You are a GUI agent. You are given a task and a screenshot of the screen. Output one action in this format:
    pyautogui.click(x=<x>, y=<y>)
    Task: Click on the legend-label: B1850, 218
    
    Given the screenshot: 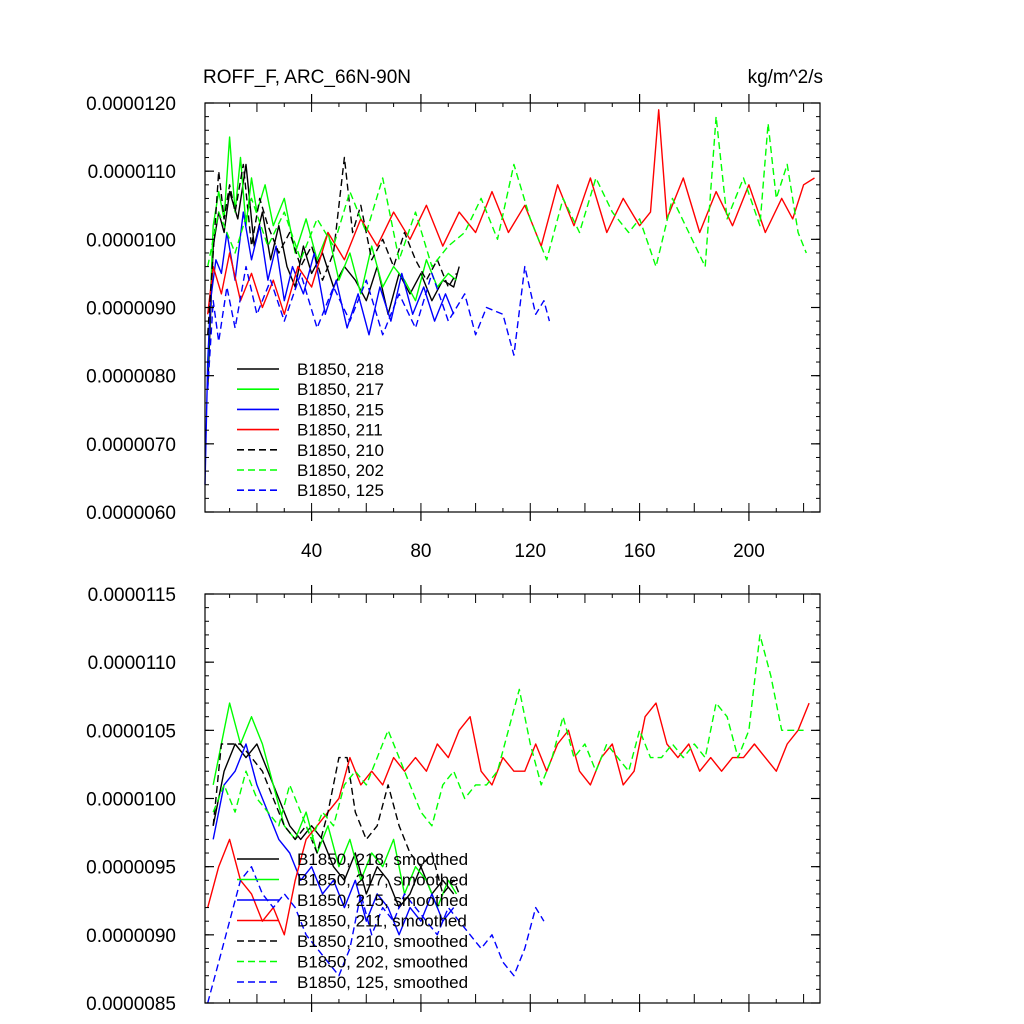 What is the action you would take?
    pyautogui.click(x=340, y=369)
    